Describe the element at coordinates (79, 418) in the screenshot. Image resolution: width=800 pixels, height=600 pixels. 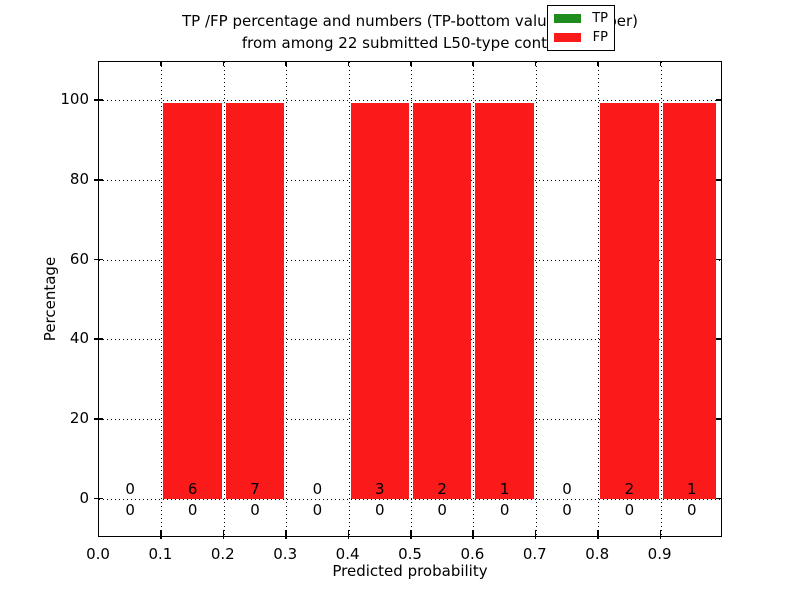
I see `y-tick-label: 20` at that location.